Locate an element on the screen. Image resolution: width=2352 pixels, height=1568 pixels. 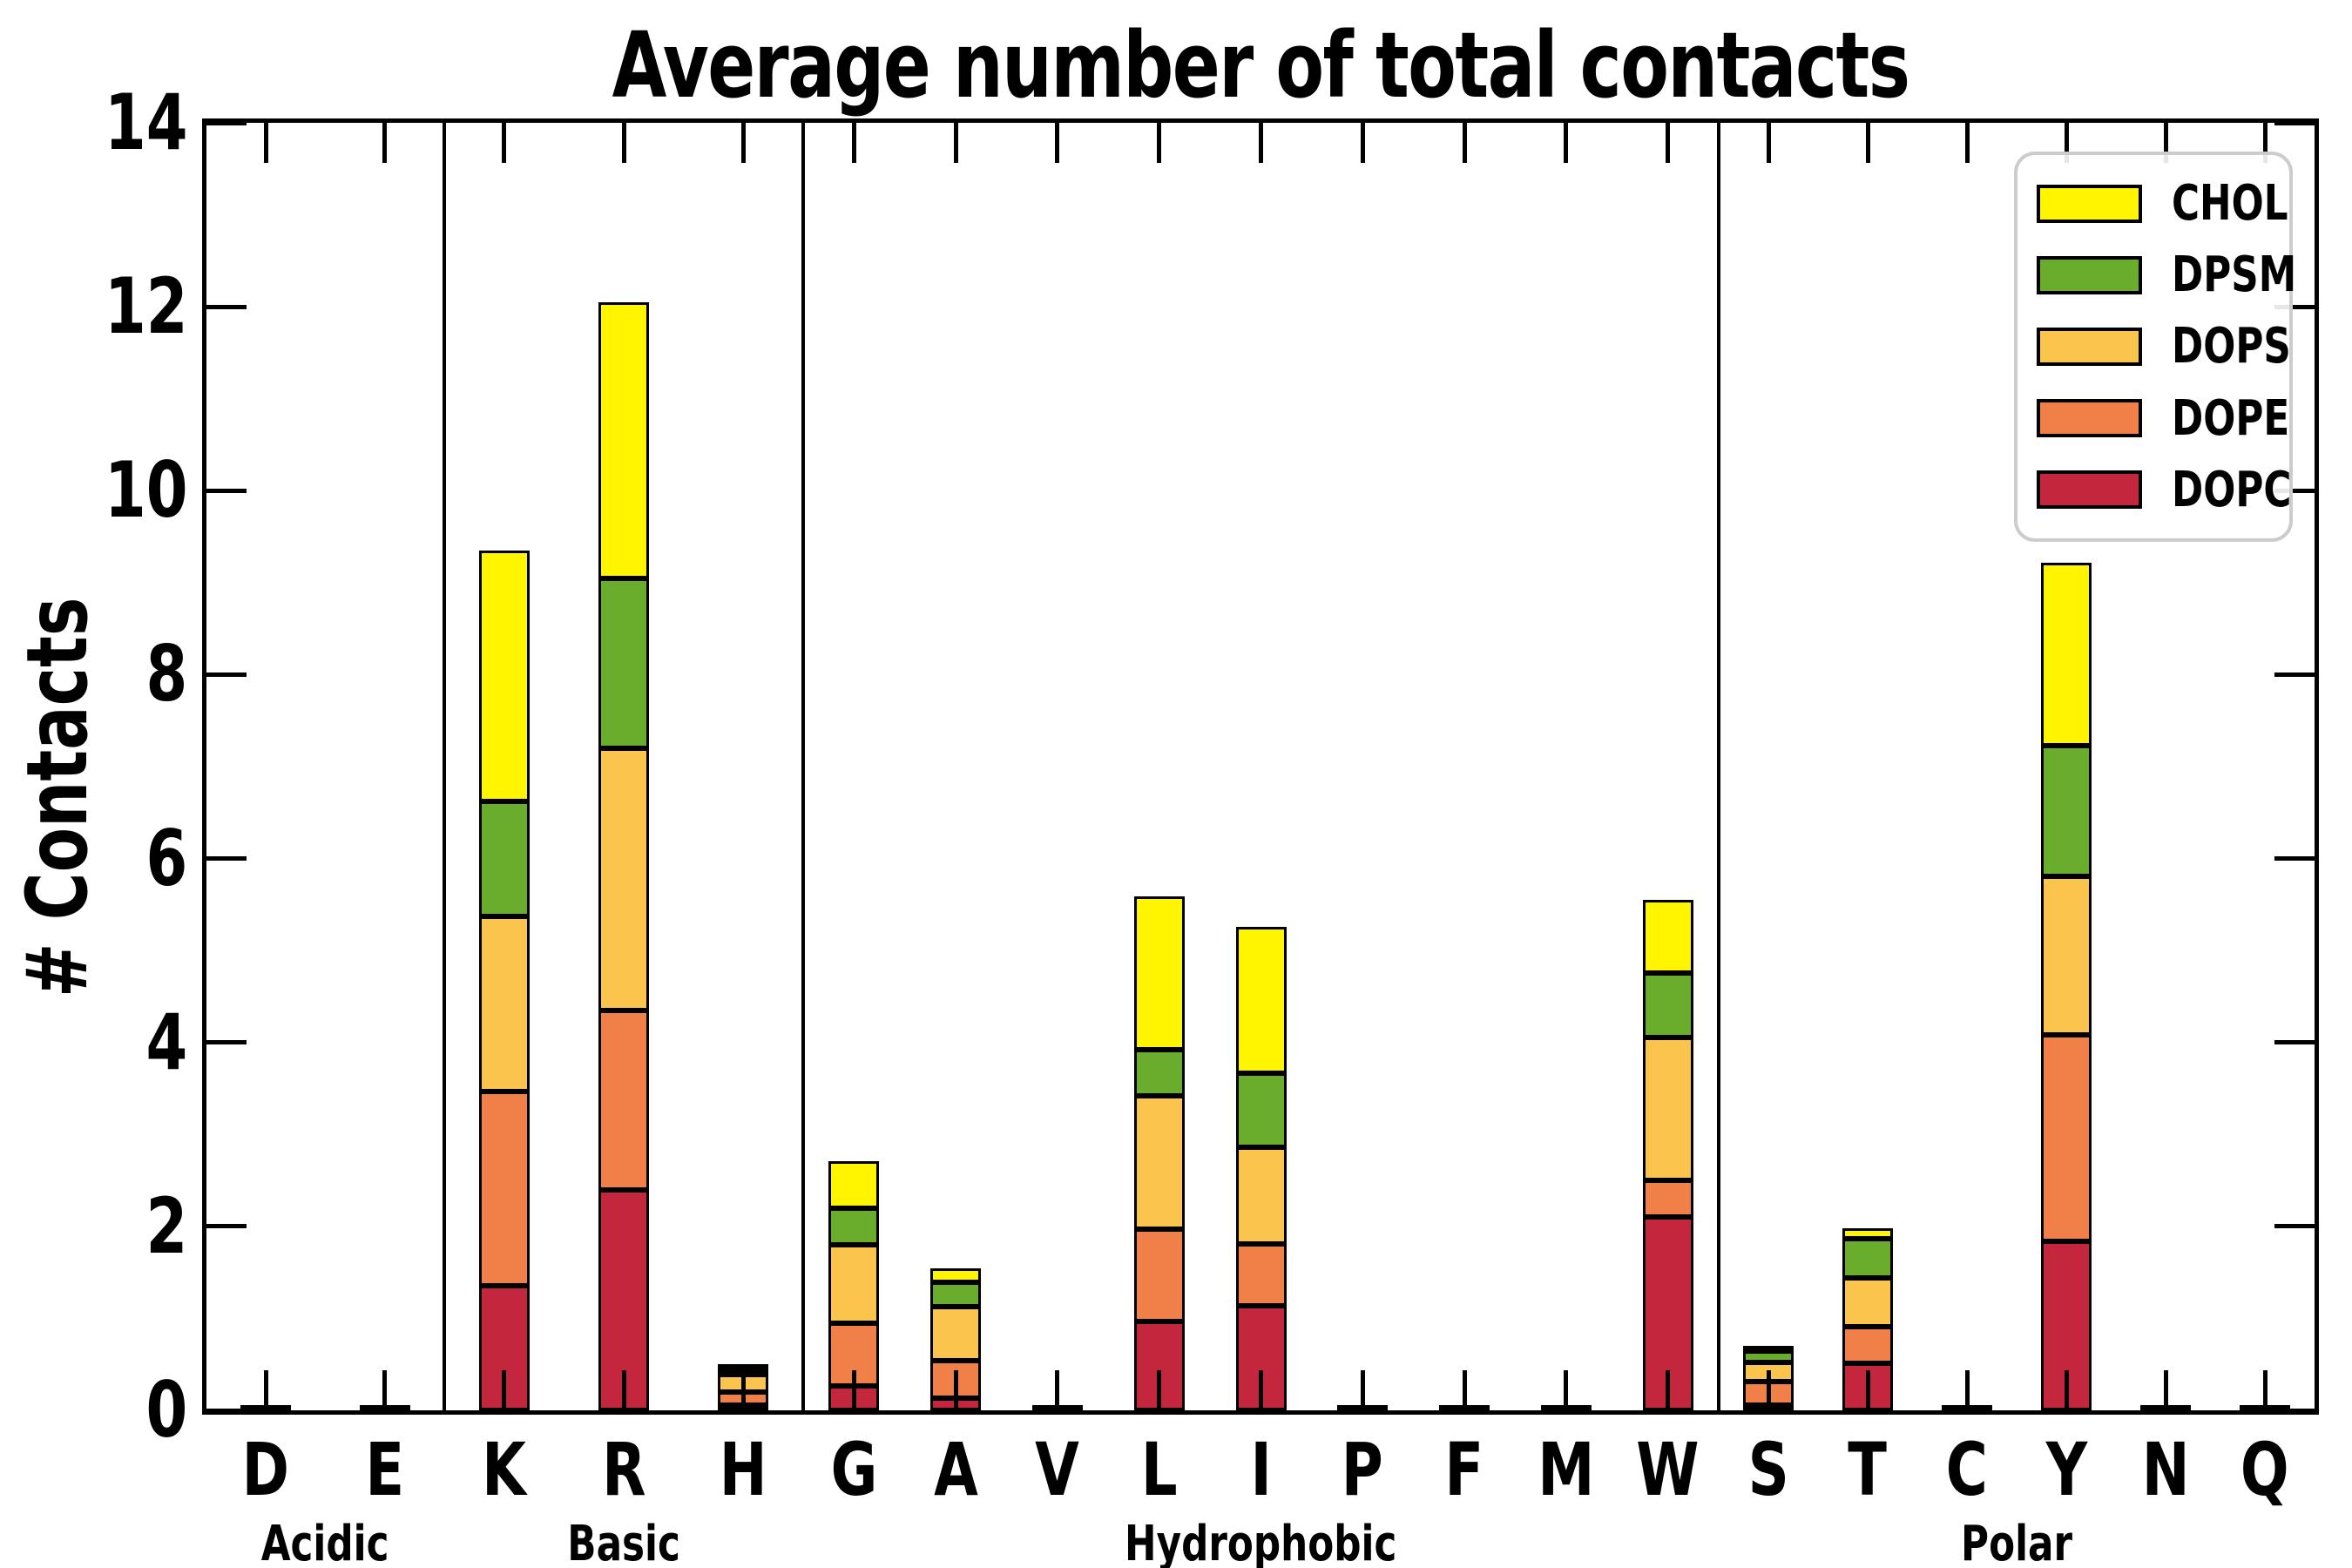
x-tick-label-F: F is located at coordinates (1464, 1469).